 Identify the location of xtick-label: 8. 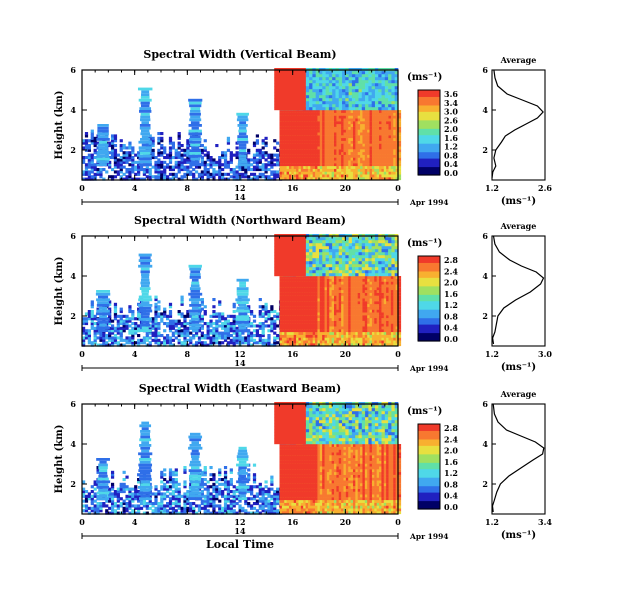
(188, 188).